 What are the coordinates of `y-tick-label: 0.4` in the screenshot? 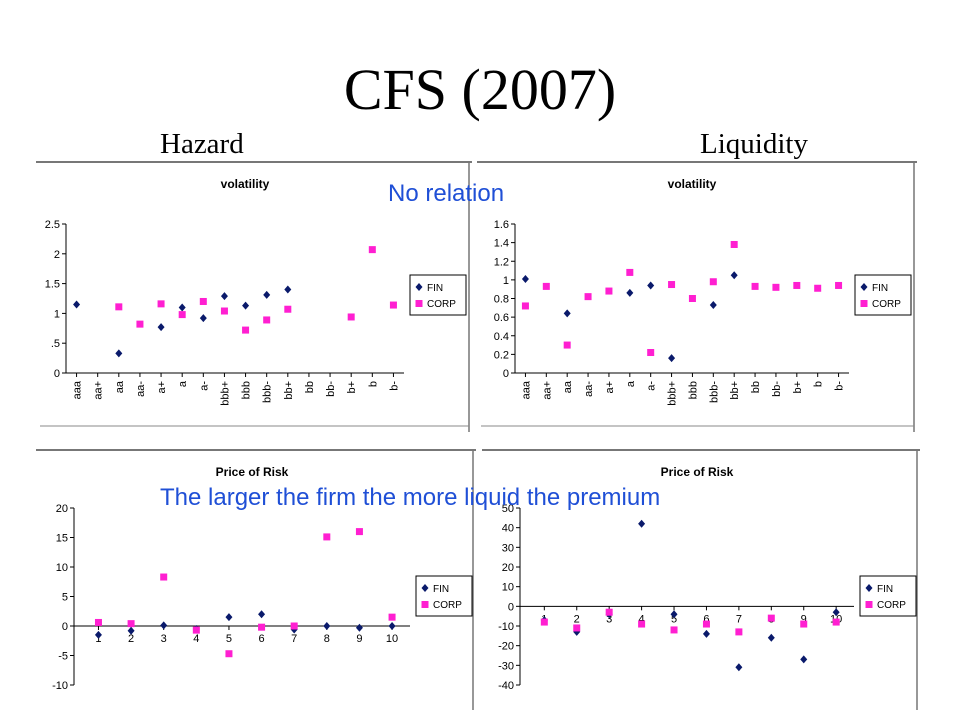 It's located at (501, 337).